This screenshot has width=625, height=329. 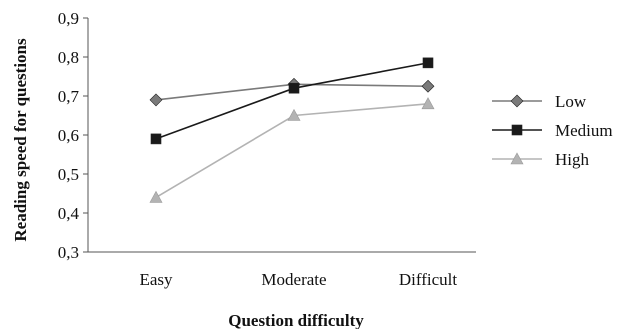 I want to click on x-tick-labels: Easy Moderate Difficult, so click(x=298, y=279).